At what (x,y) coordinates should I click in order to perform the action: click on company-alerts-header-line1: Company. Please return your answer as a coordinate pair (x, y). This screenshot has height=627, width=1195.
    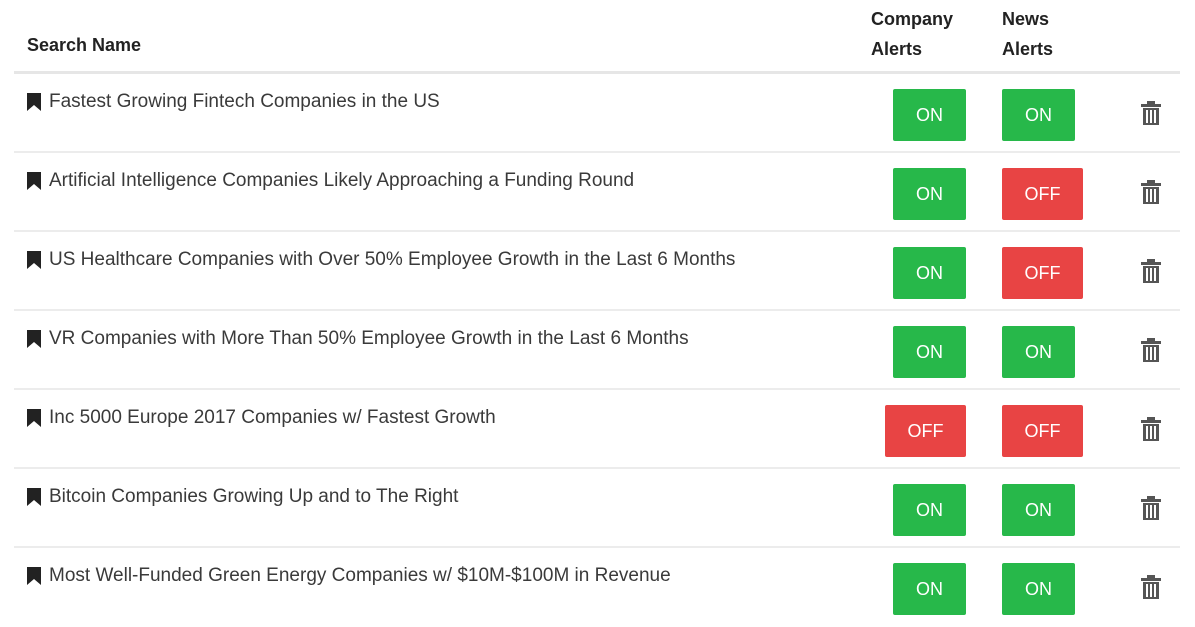
    Looking at the image, I should click on (912, 19).